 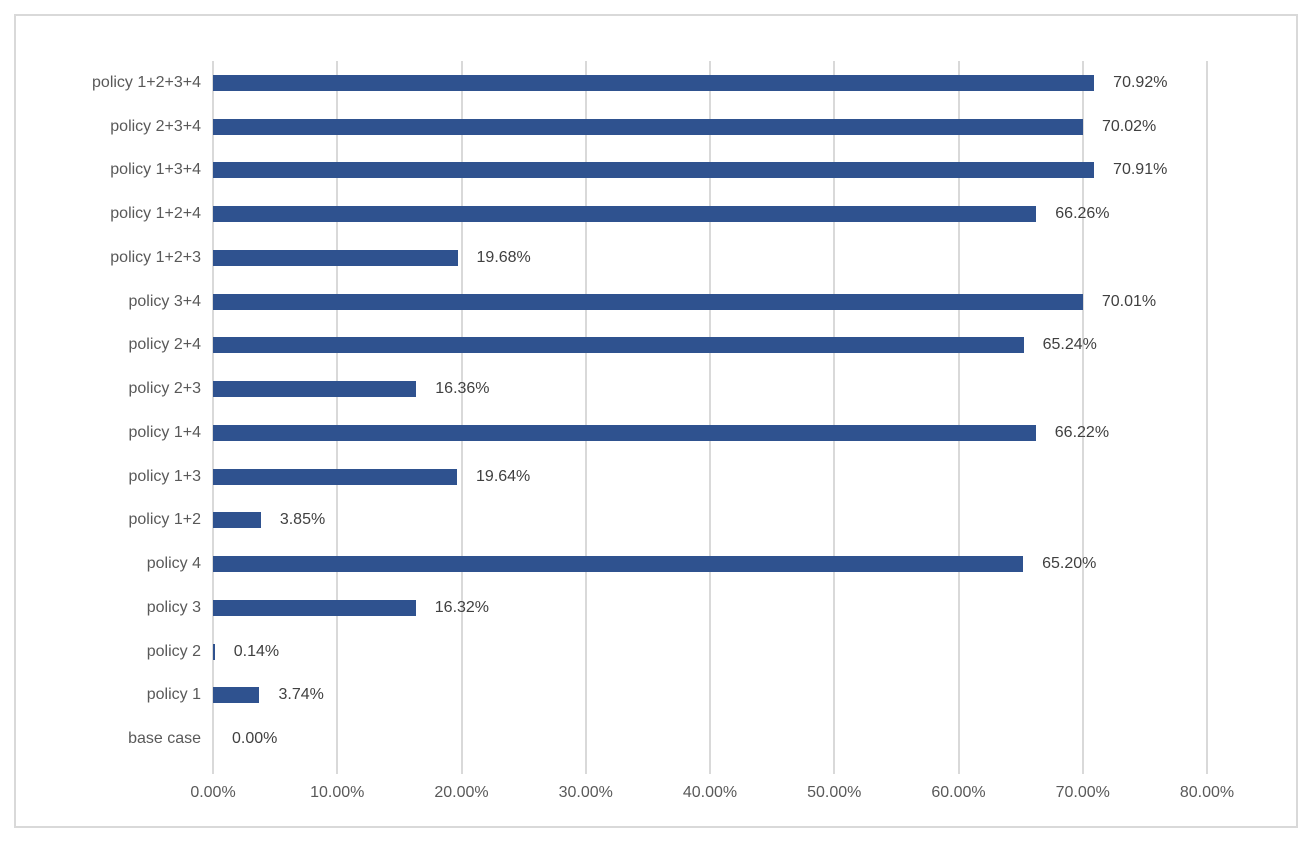 What do you see at coordinates (461, 792) in the screenshot?
I see `x-tick-label: 20.00%` at bounding box center [461, 792].